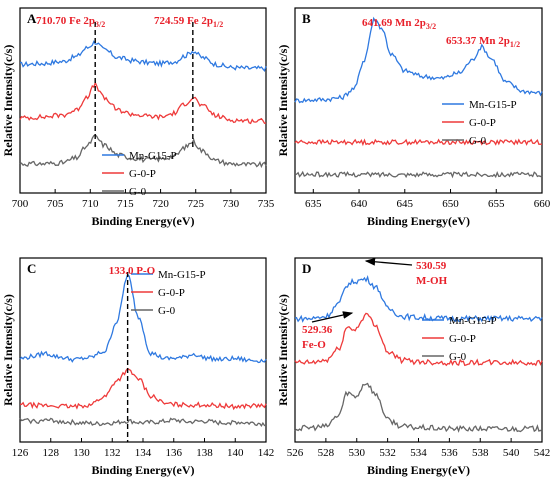  I want to click on x-tick-label: 130, so click(81, 453).